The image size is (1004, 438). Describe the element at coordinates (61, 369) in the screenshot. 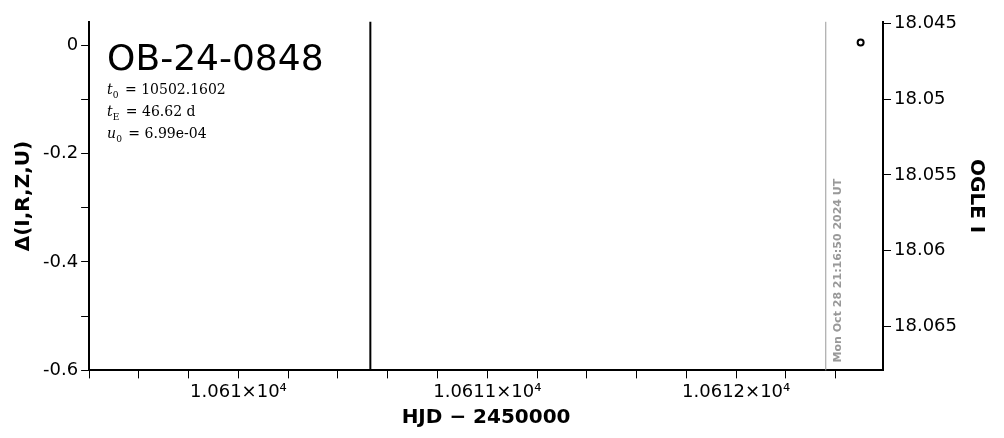

I see `y-tick-label: -0.6` at that location.